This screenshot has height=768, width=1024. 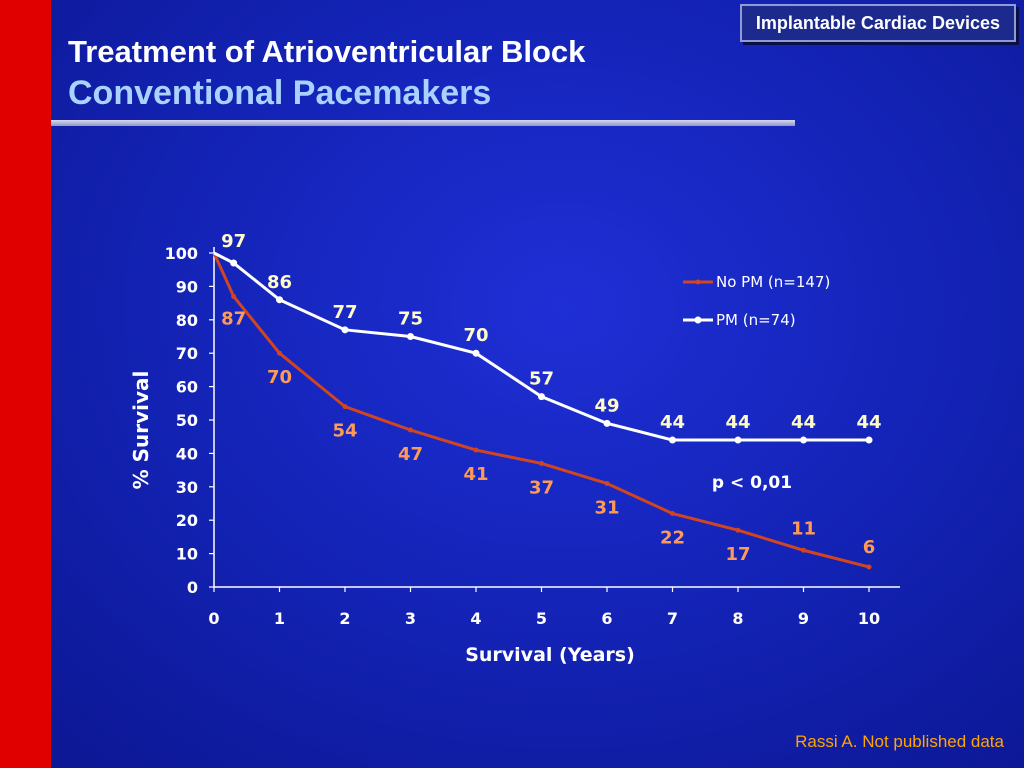 What do you see at coordinates (541, 379) in the screenshot?
I see `data-label: 57` at bounding box center [541, 379].